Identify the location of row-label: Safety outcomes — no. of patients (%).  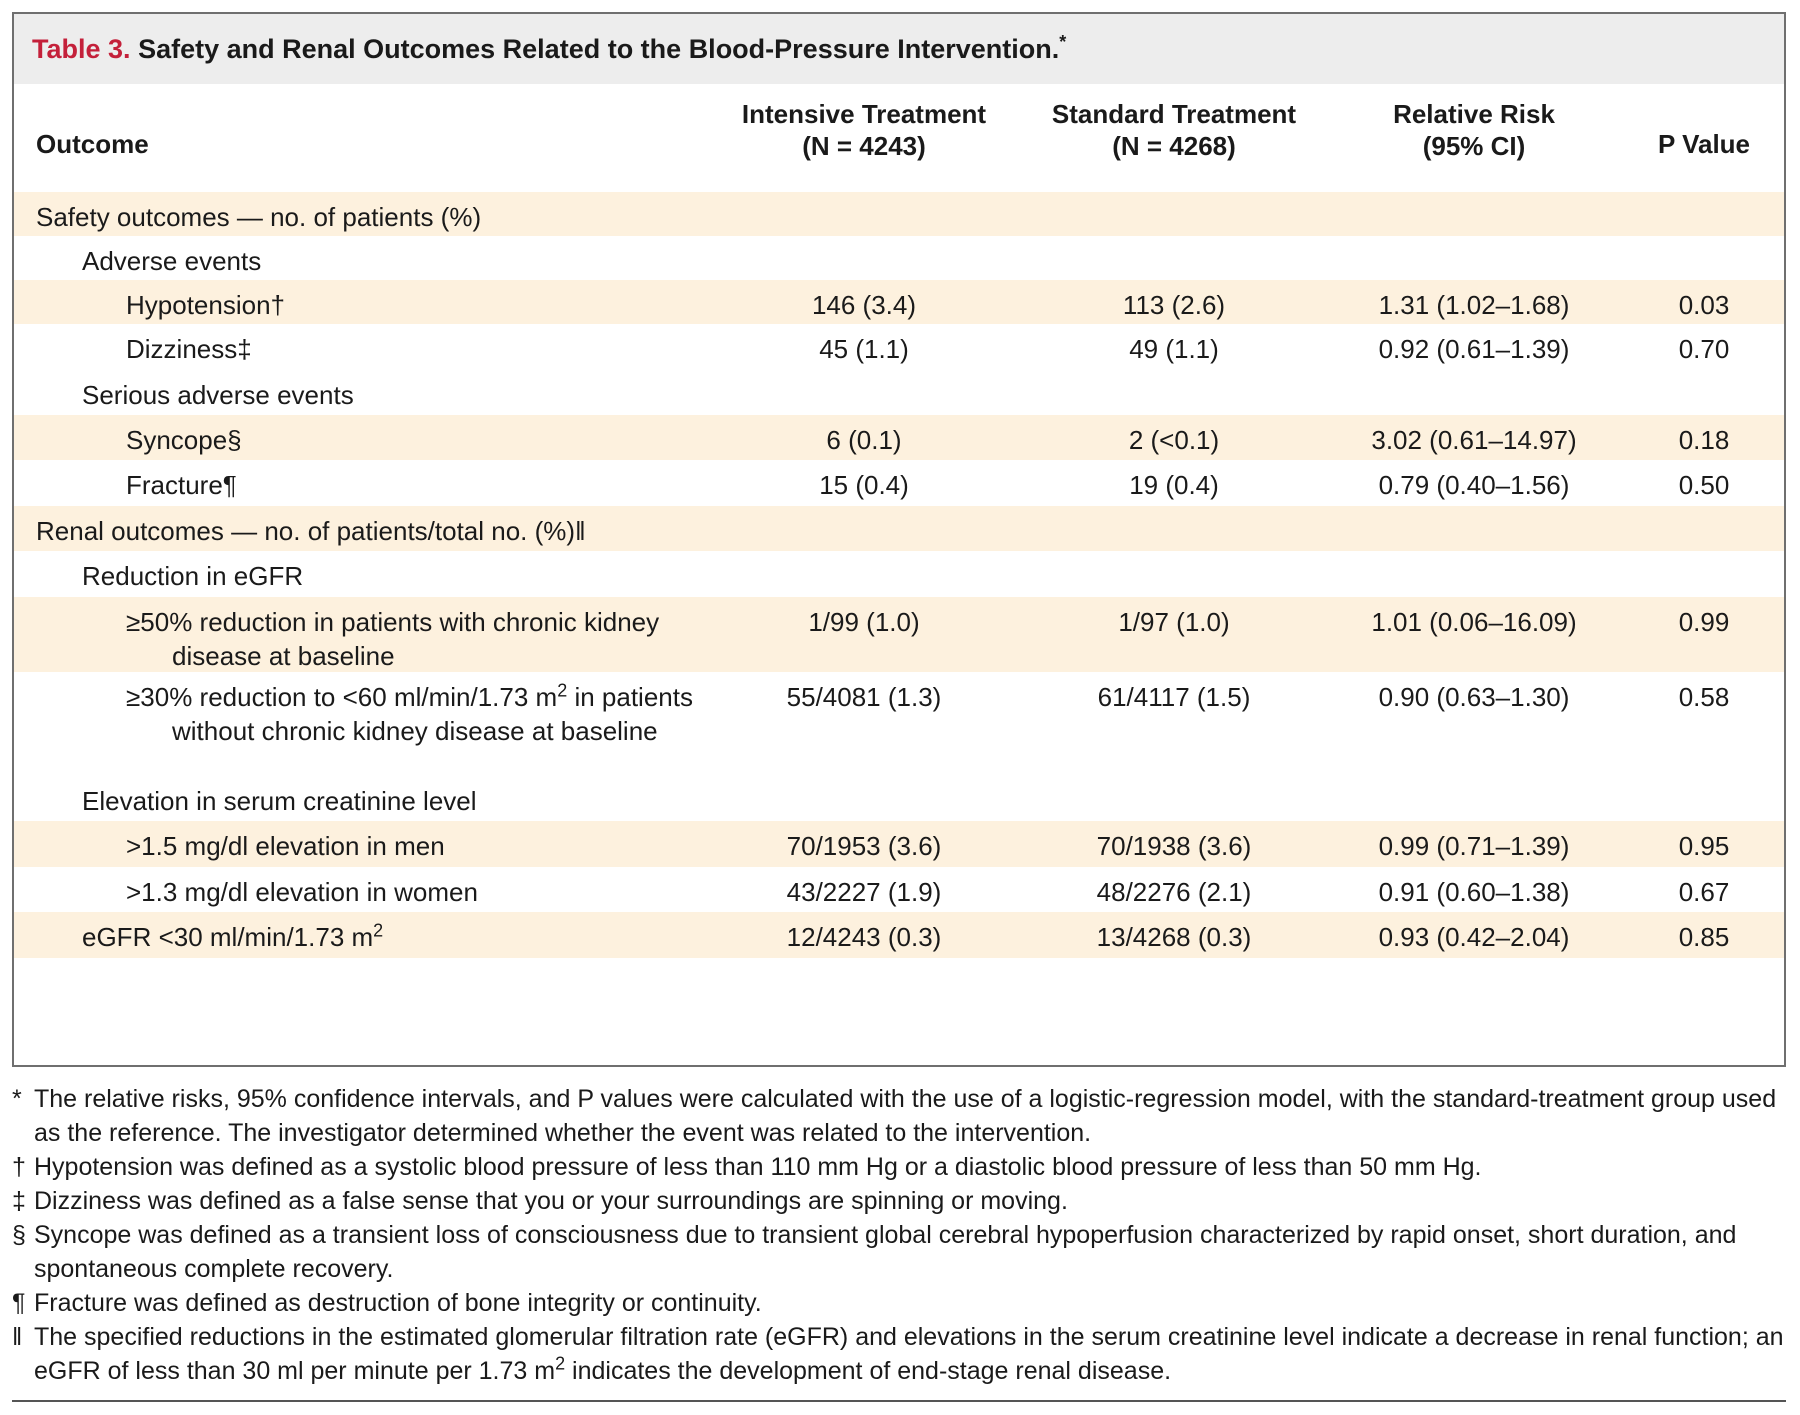
(259, 217).